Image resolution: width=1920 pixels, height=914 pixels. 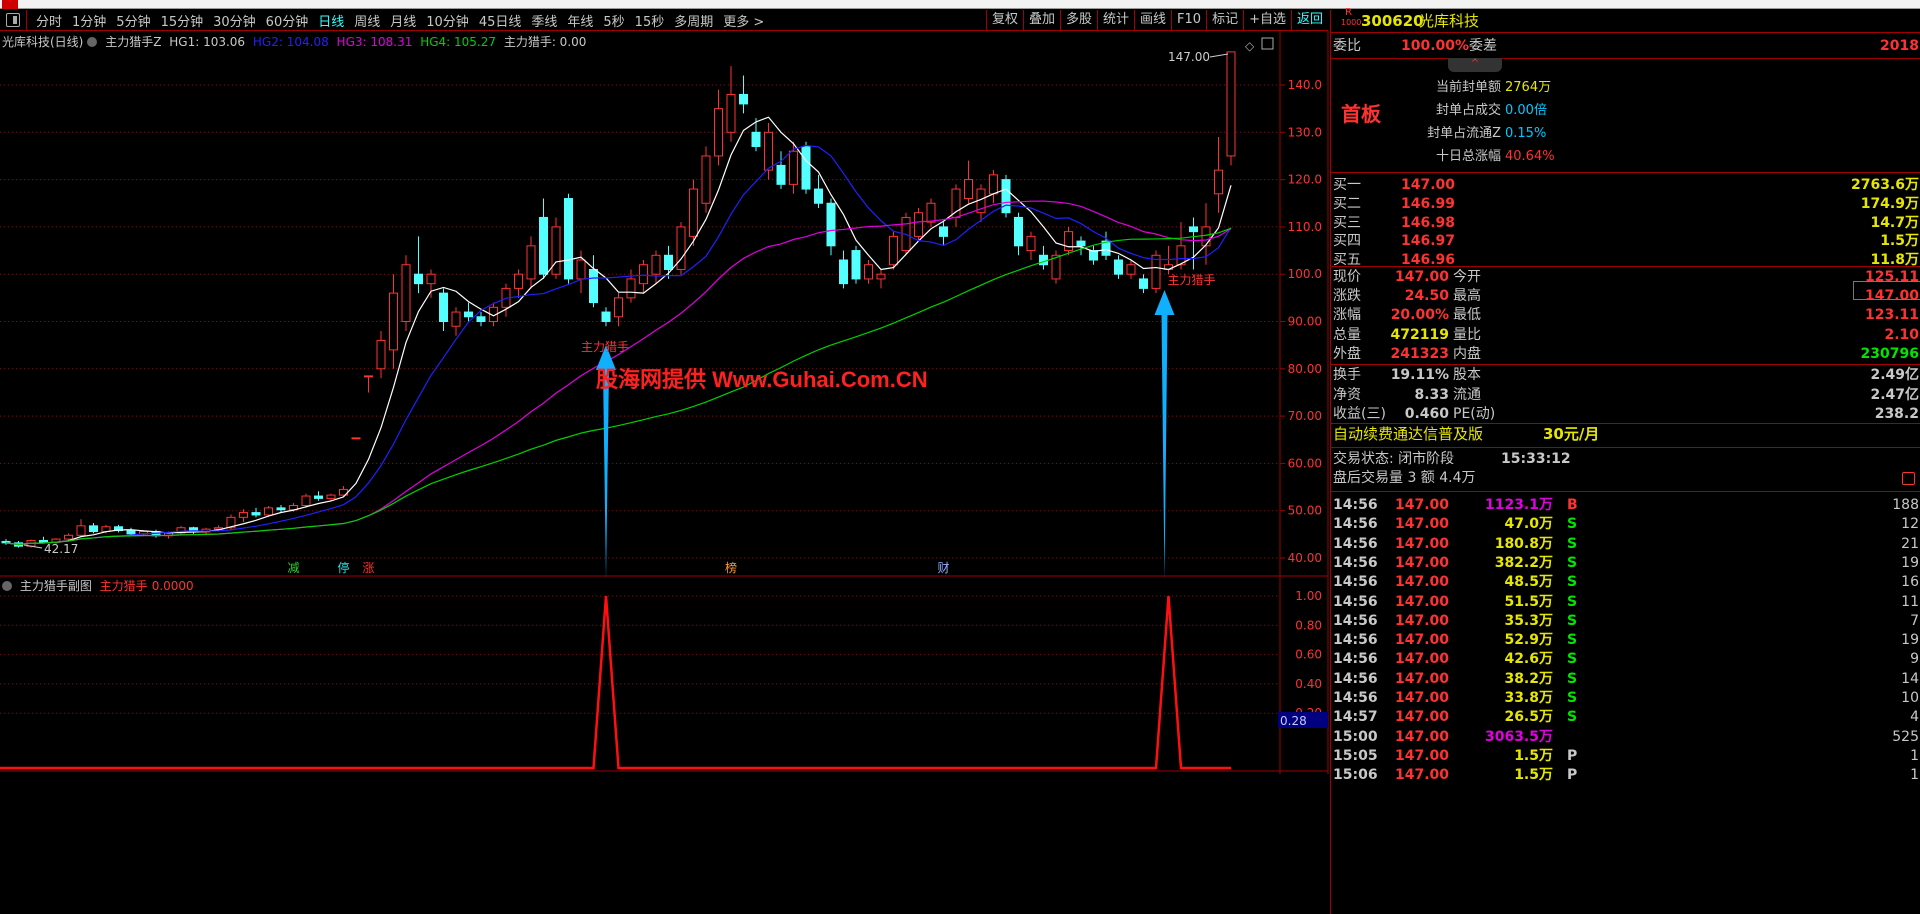 I want to click on period-tab: 60分钟, so click(x=287, y=22).